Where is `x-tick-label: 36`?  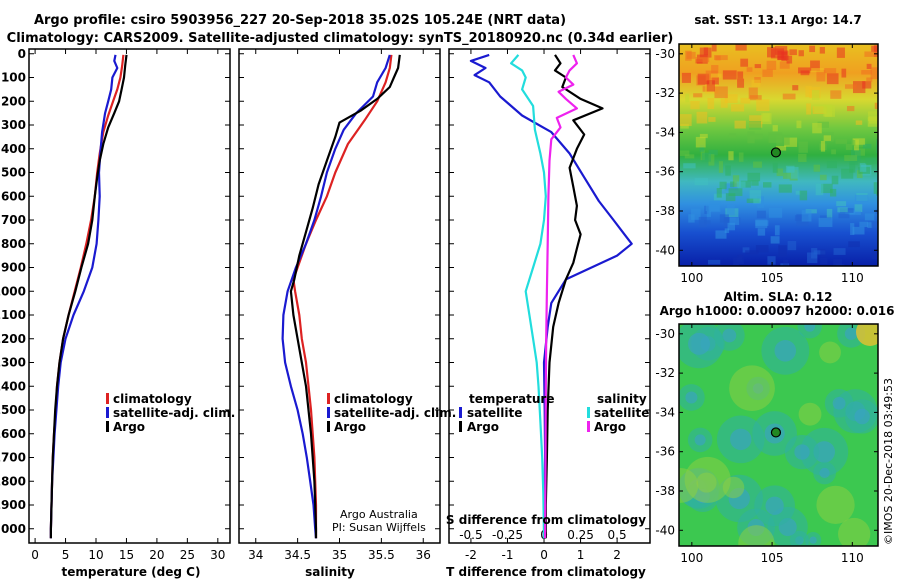 x-tick-label: 36 is located at coordinates (423, 555).